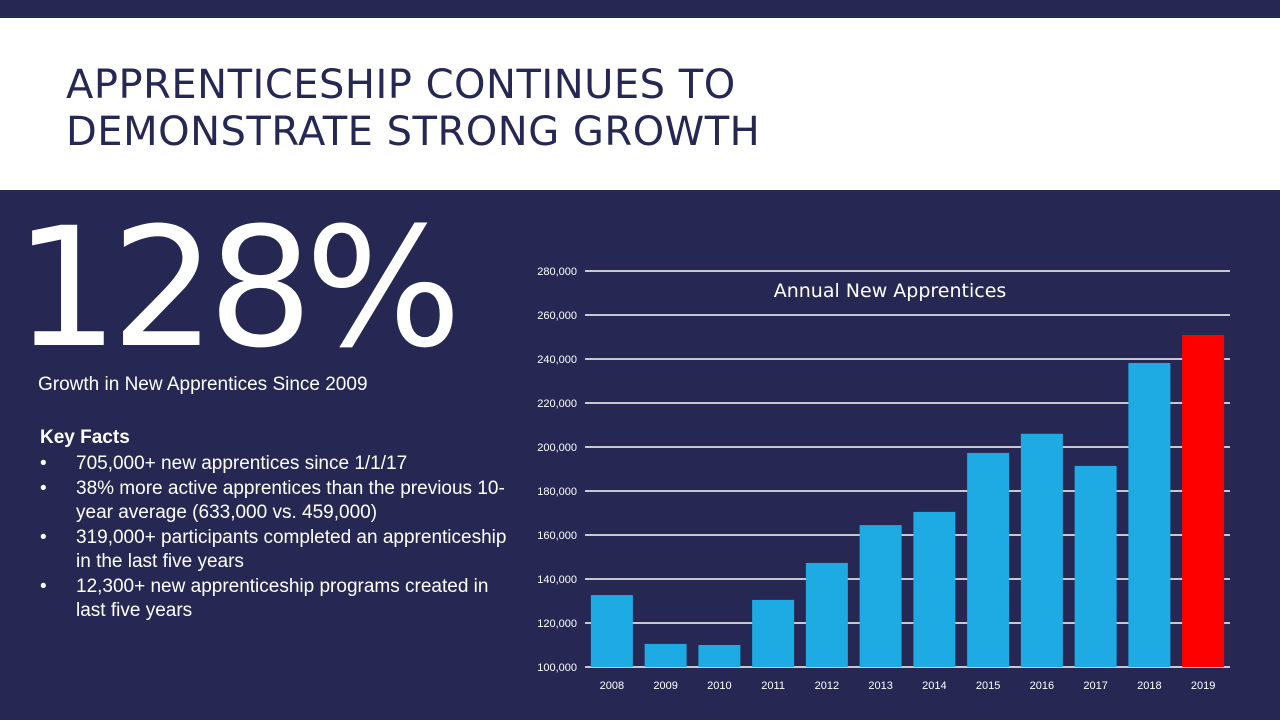 The height and width of the screenshot is (720, 1280). What do you see at coordinates (557, 624) in the screenshot?
I see `y-tick-label: 120,000` at bounding box center [557, 624].